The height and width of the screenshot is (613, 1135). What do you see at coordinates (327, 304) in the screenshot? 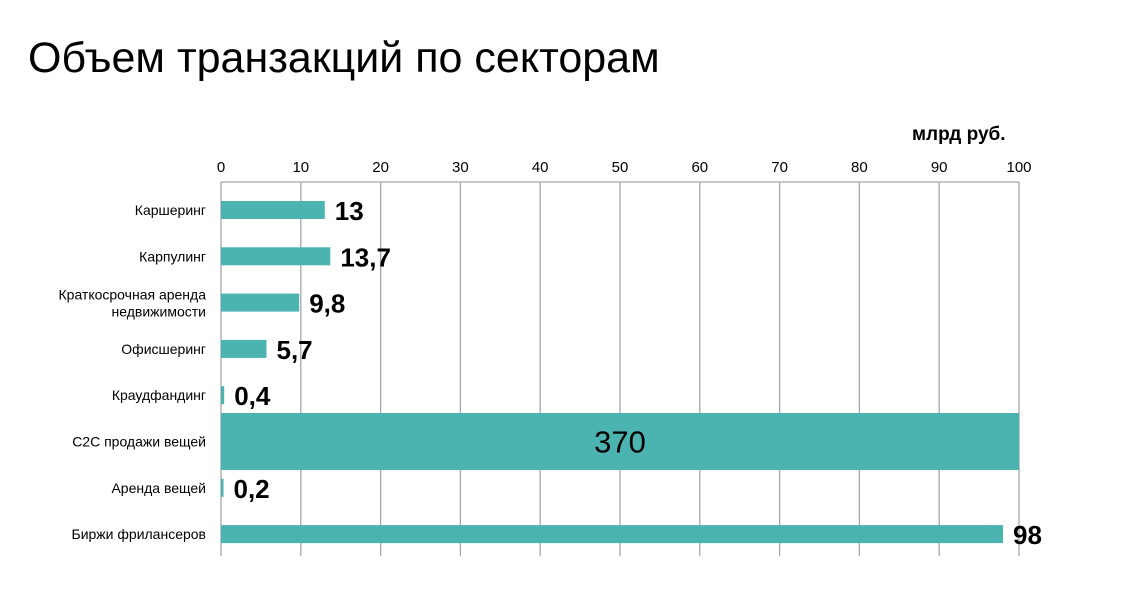
I see `data-label: 9,8` at bounding box center [327, 304].